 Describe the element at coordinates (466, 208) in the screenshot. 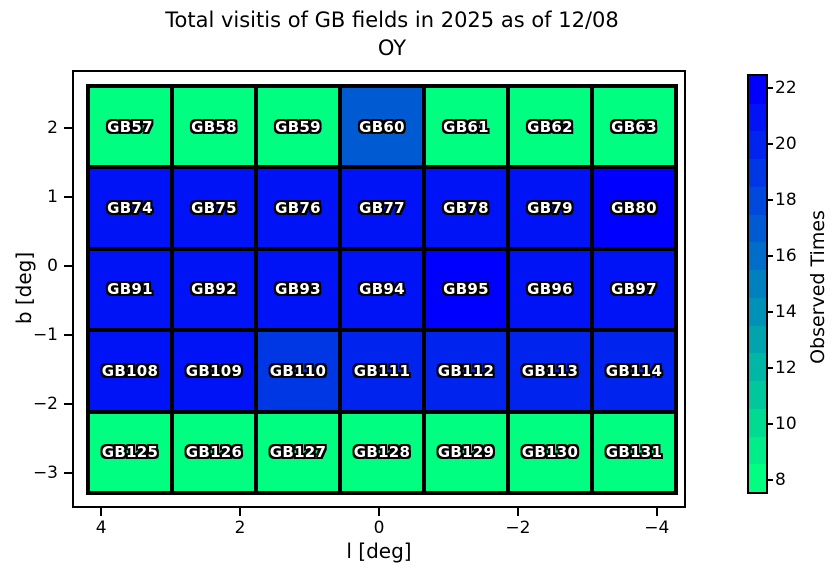

I see `field-label: GB78` at that location.